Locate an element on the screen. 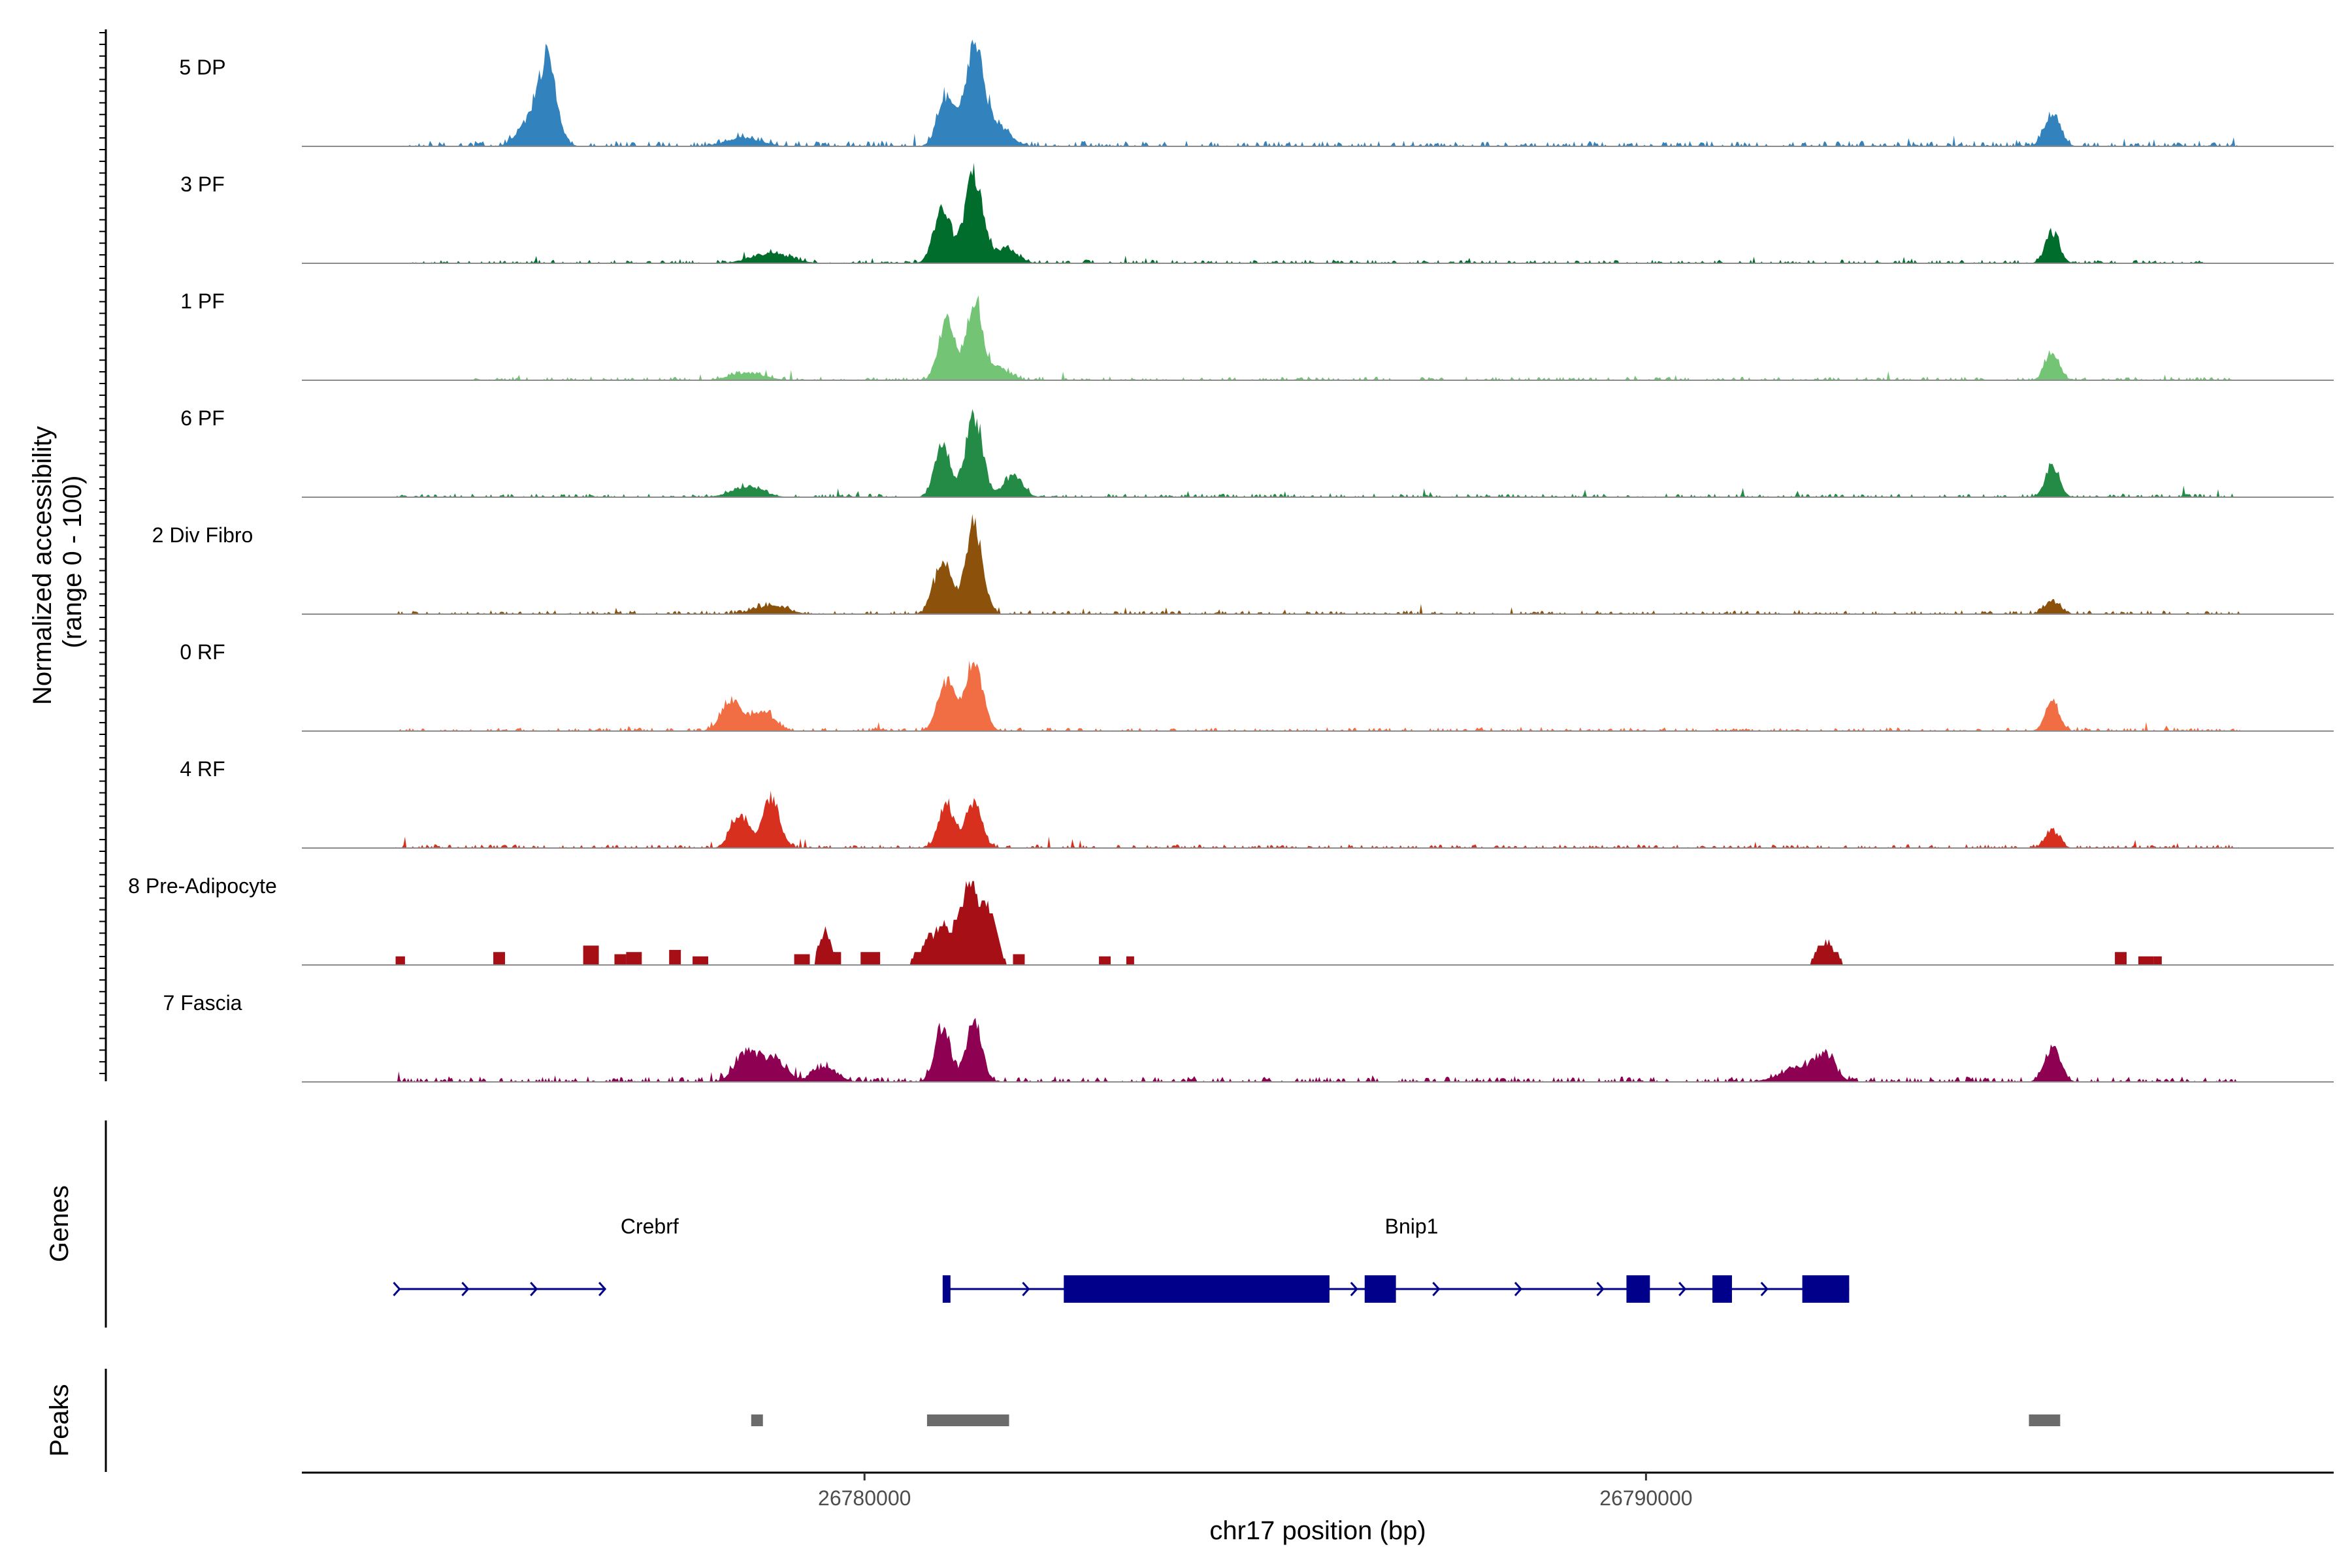 The image size is (2352, 1568). track-label: 3 PF is located at coordinates (202, 184).